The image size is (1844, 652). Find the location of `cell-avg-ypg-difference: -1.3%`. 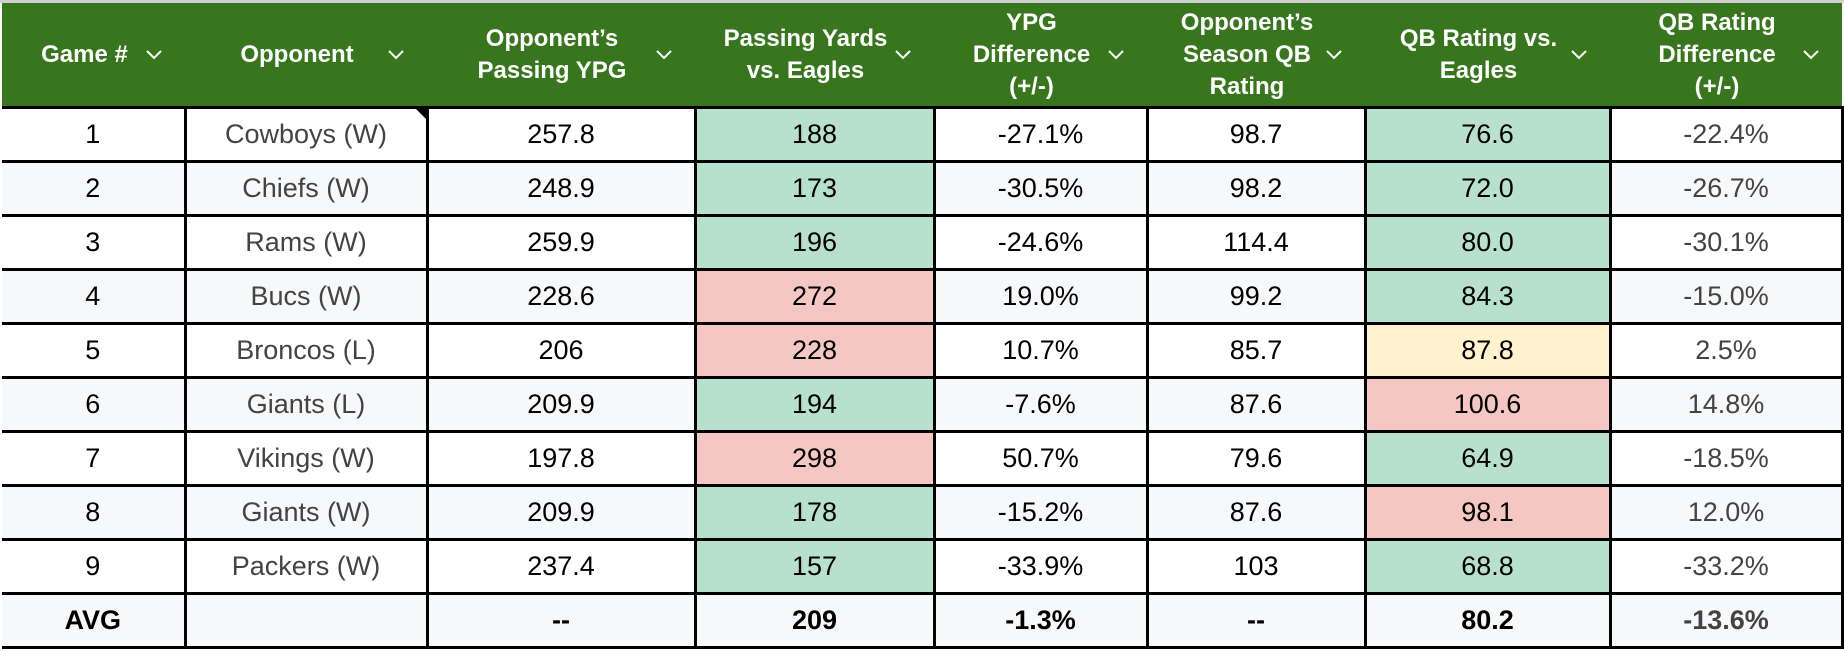

cell-avg-ypg-difference: -1.3% is located at coordinates (1040, 620).